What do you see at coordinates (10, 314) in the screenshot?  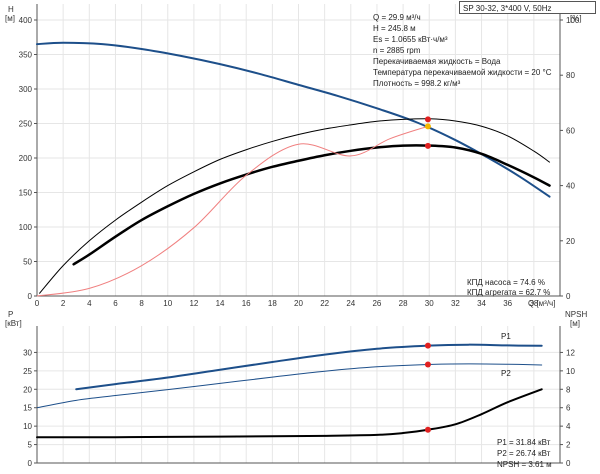 I see `bottom-y-left-label: P` at bounding box center [10, 314].